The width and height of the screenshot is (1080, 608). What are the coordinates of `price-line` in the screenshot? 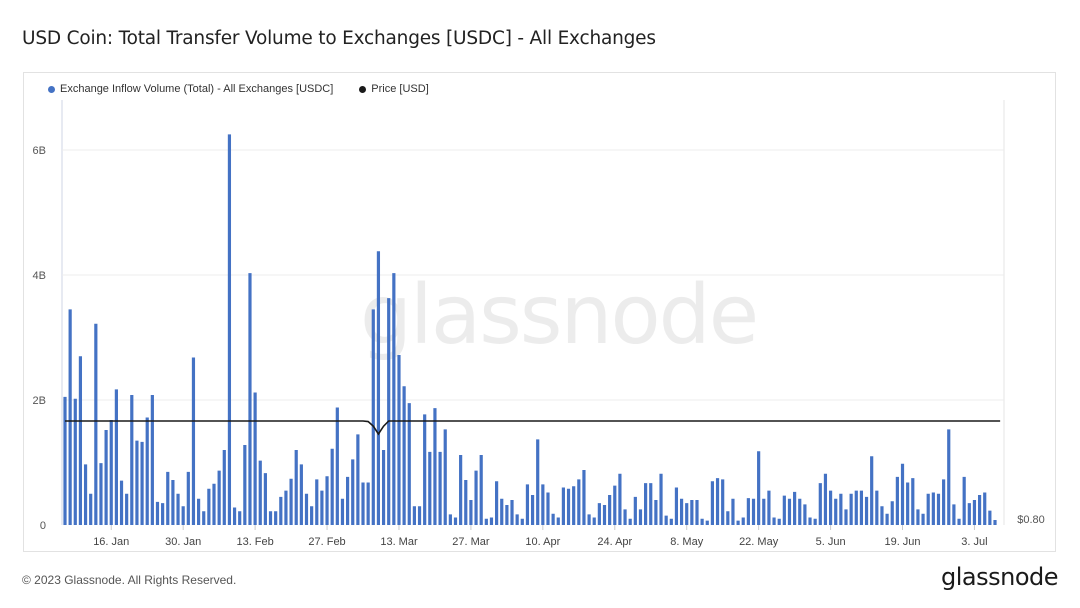 It's located at (533, 428).